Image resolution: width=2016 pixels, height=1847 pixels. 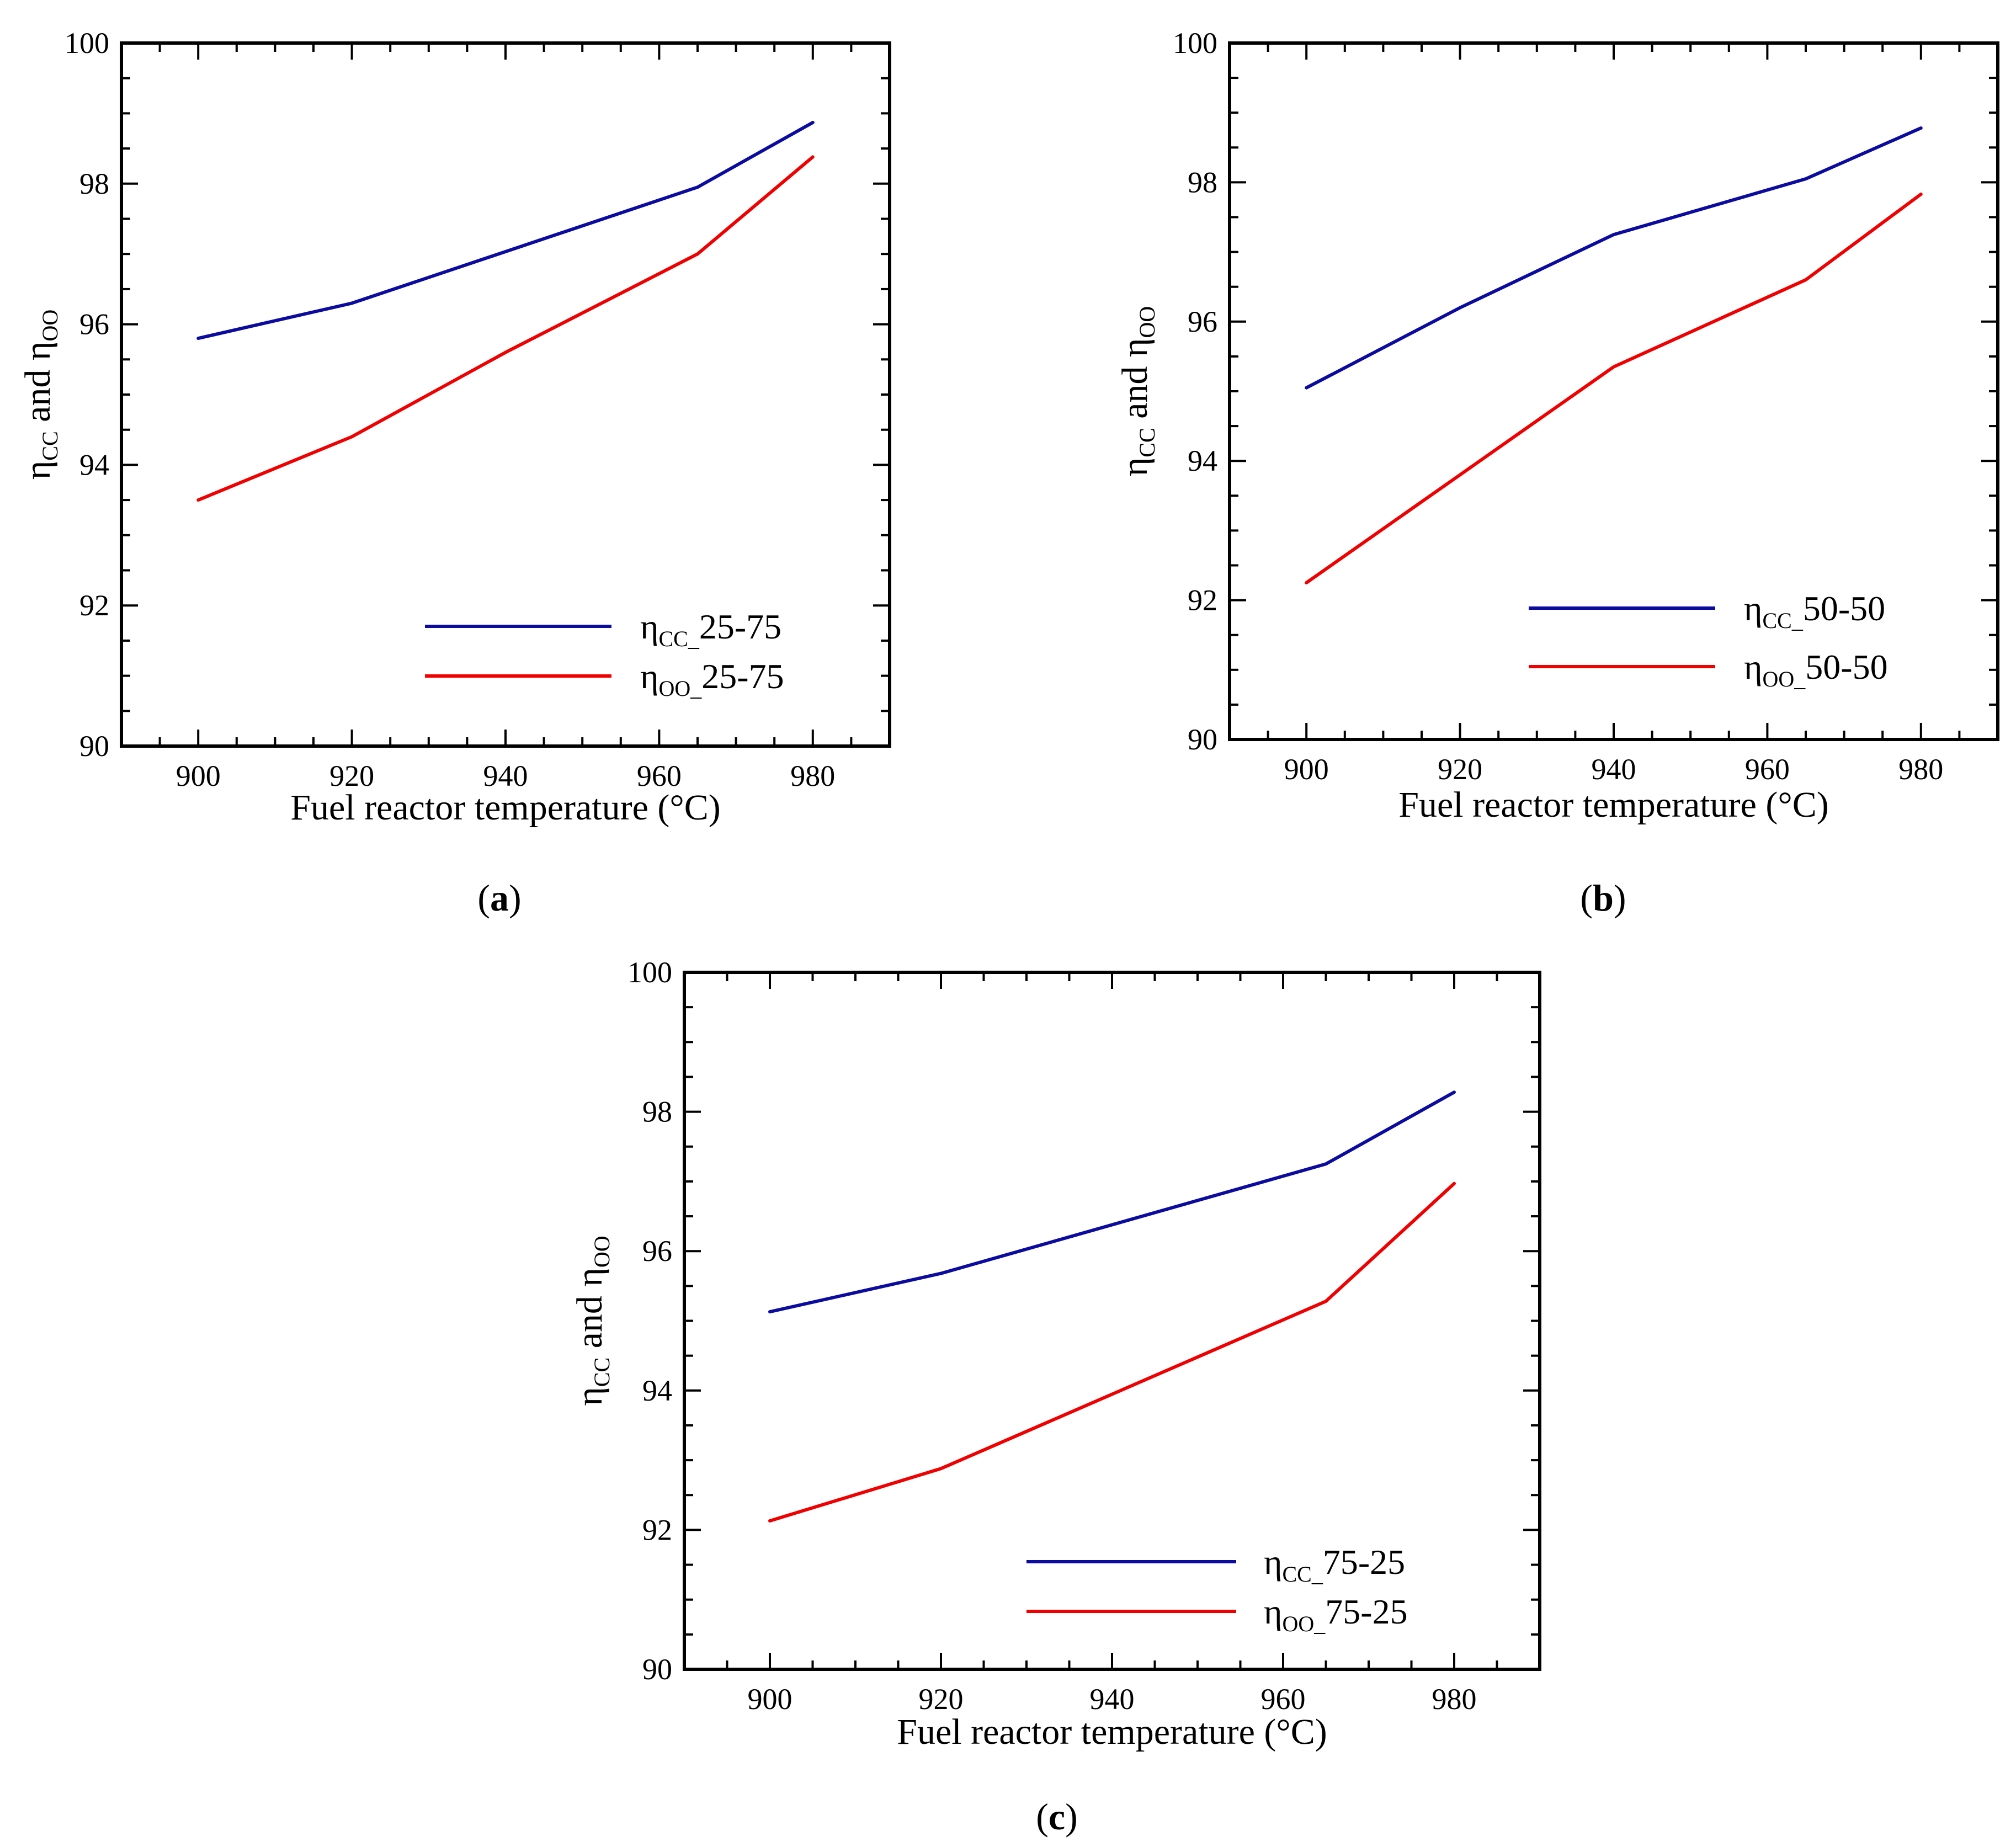 I want to click on legend-suffix: 75-25, so click(x=1364, y=1562).